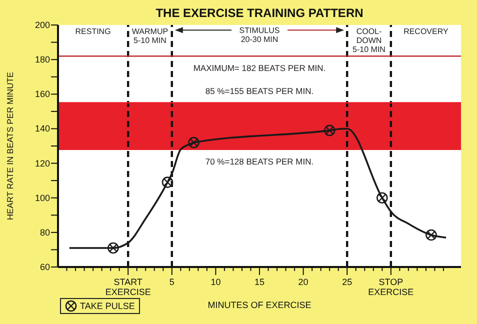 The height and width of the screenshot is (324, 477). What do you see at coordinates (45, 232) in the screenshot?
I see `y-tick-label: 80` at bounding box center [45, 232].